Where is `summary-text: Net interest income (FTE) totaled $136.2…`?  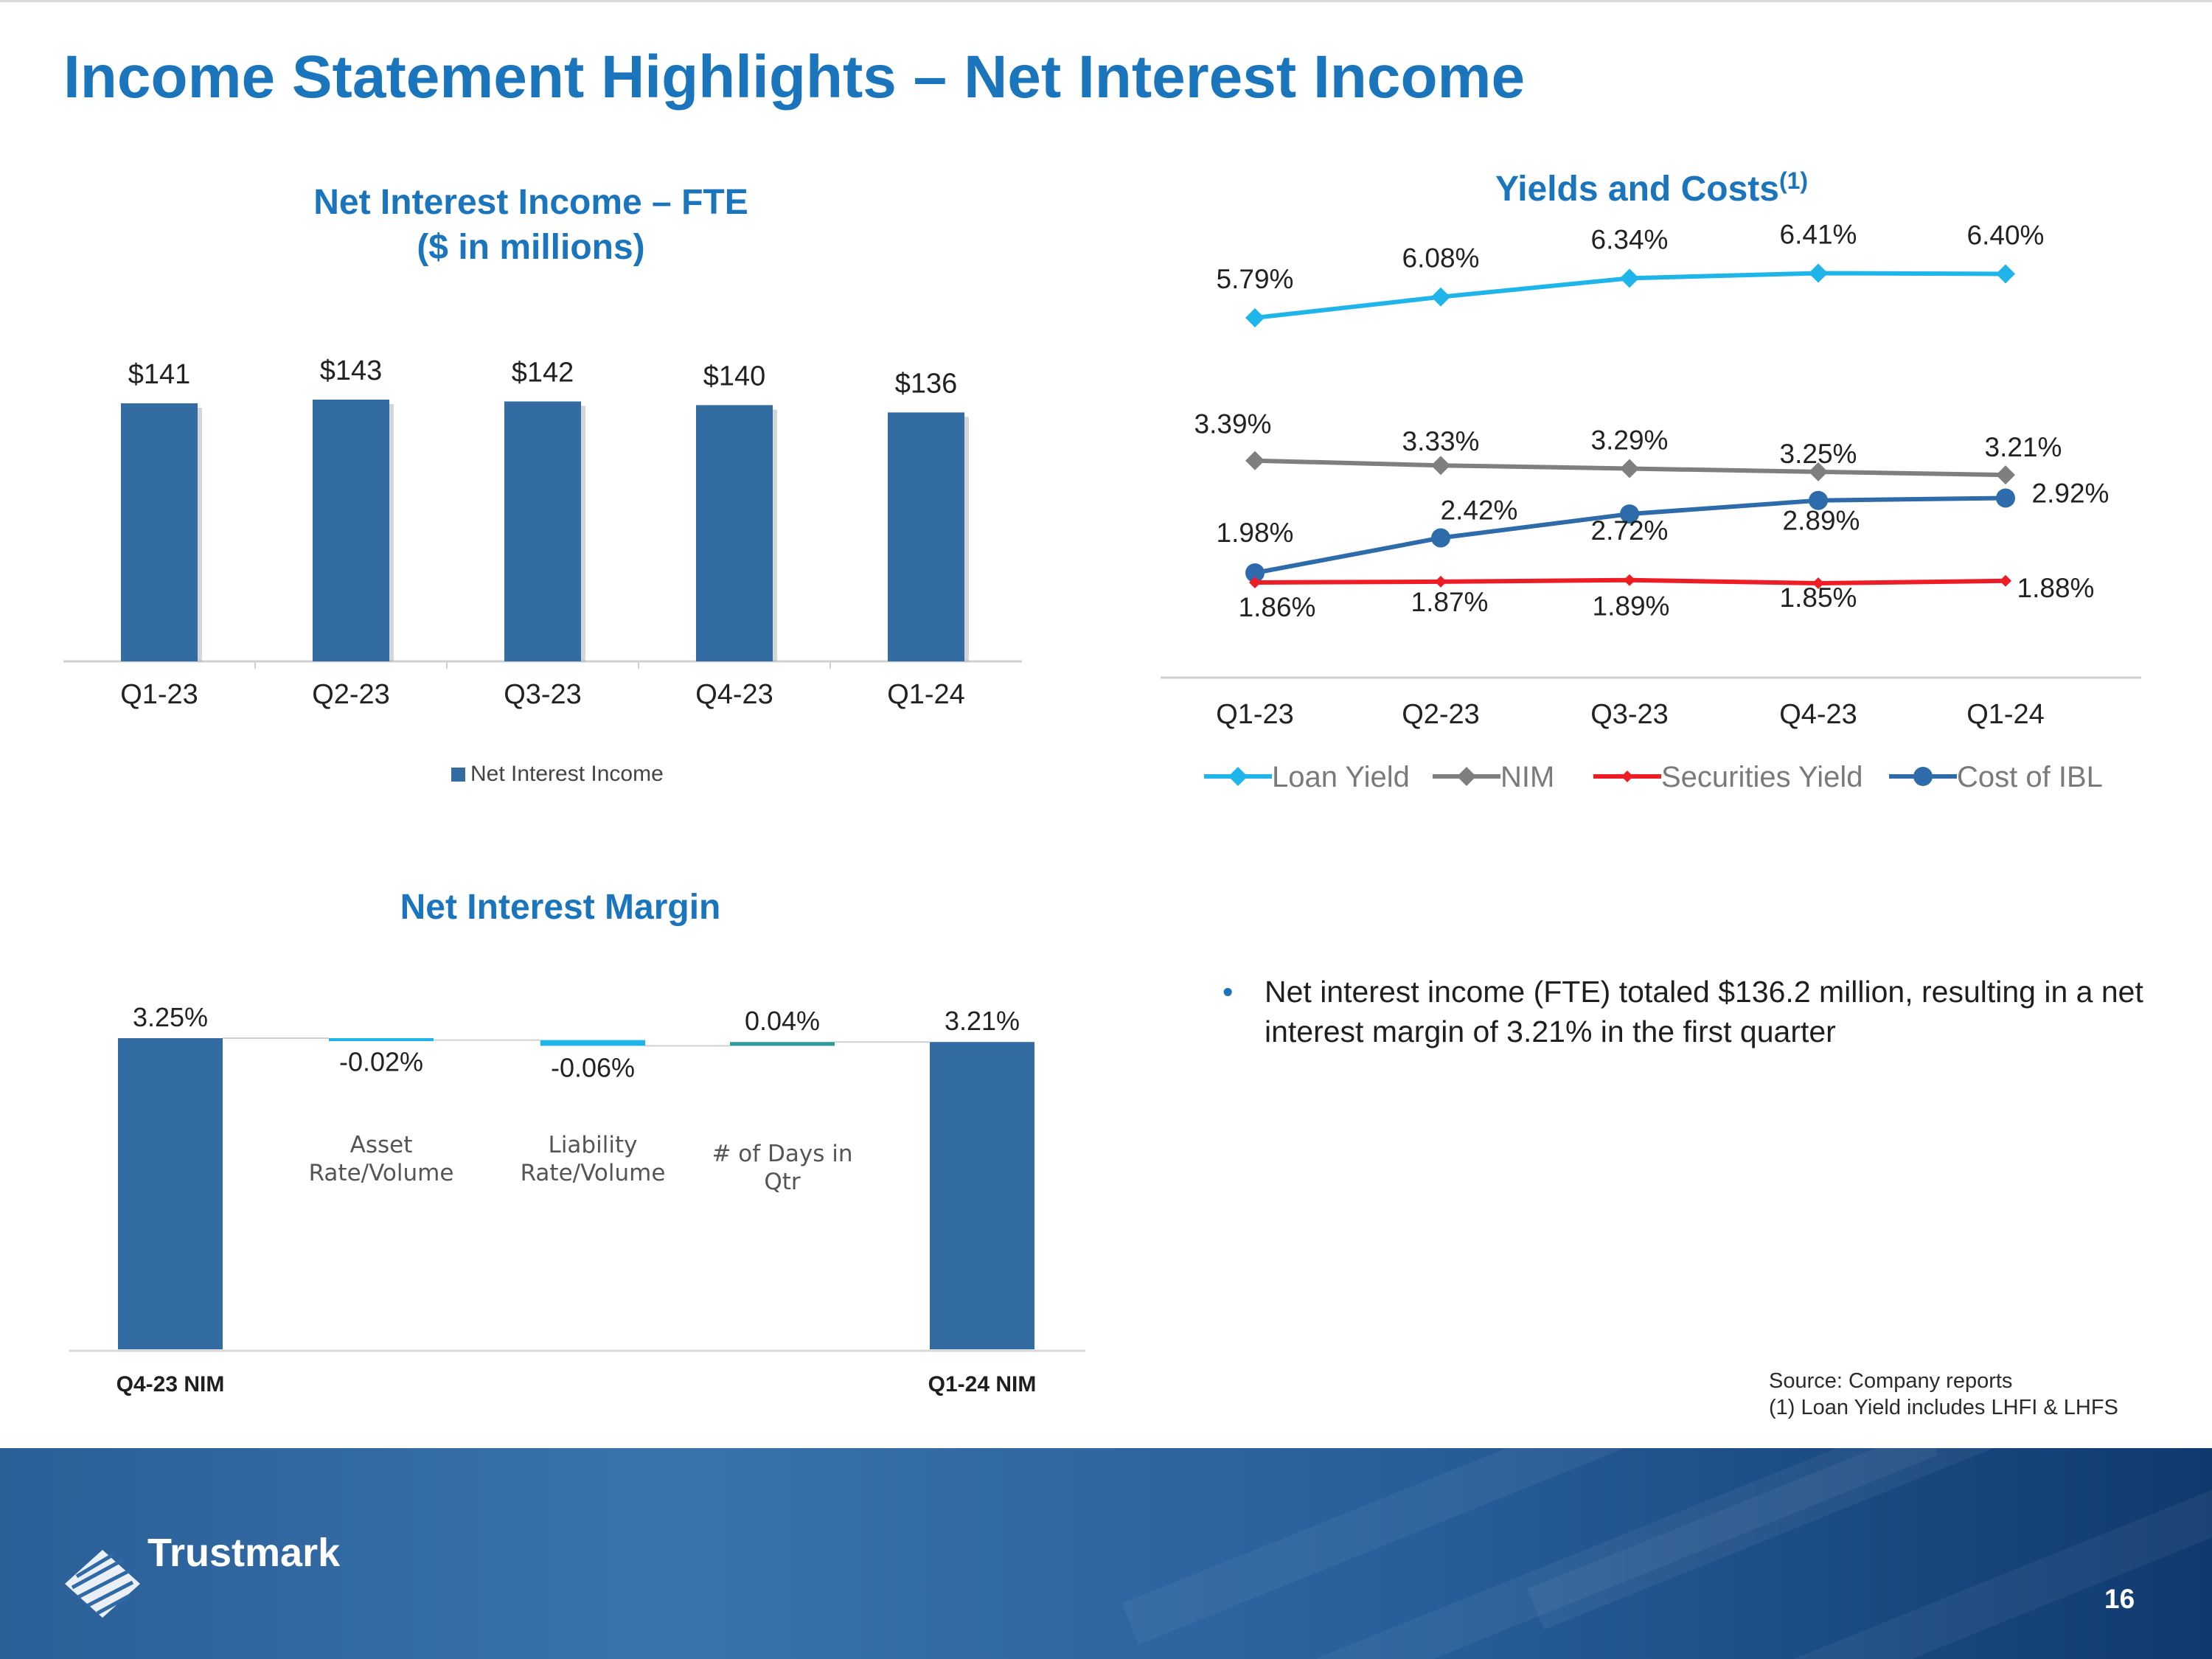 summary-text: Net interest income (FTE) totaled $136.2… is located at coordinates (1704, 1011).